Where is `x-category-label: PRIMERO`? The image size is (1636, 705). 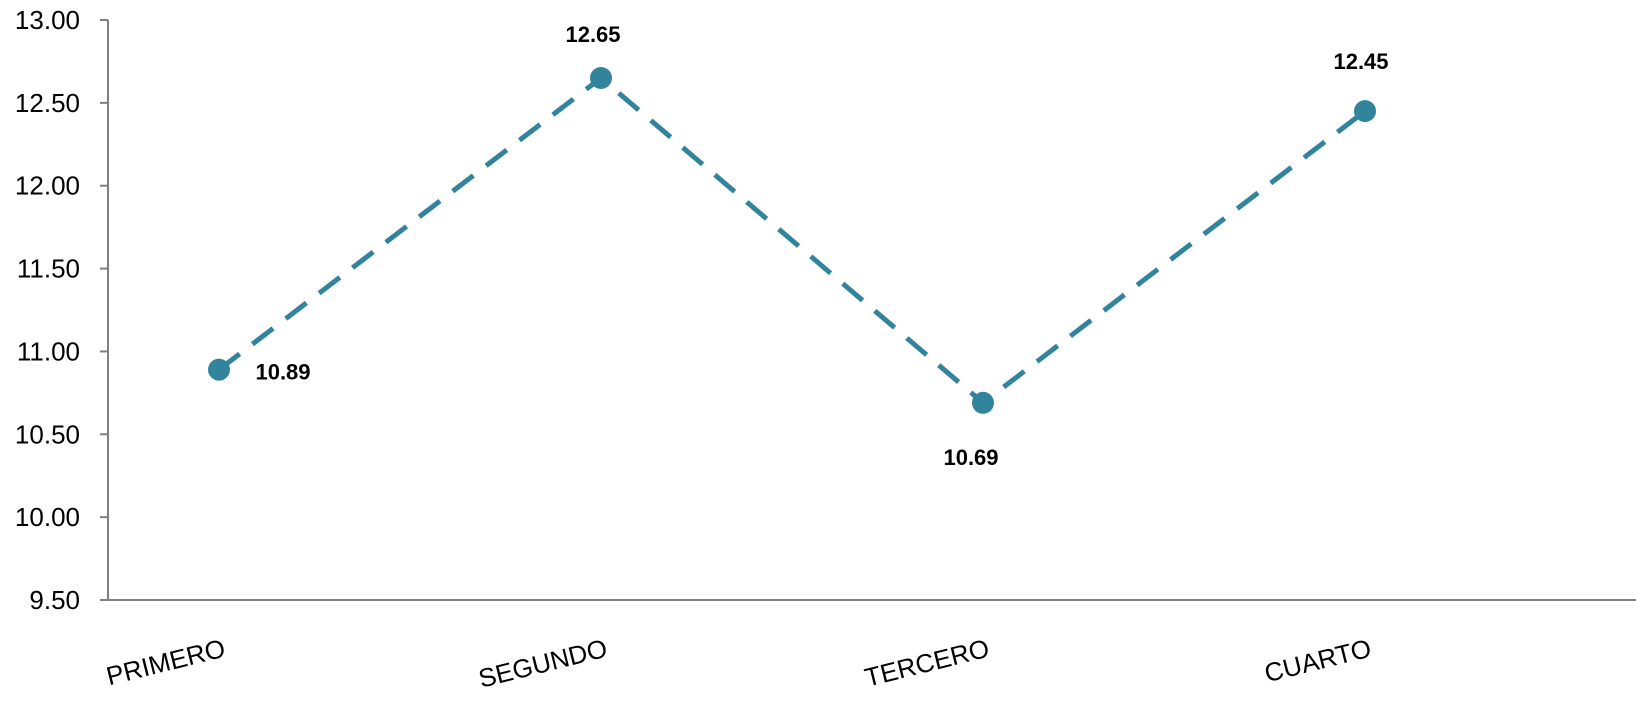
x-category-label: PRIMERO is located at coordinates (165, 662).